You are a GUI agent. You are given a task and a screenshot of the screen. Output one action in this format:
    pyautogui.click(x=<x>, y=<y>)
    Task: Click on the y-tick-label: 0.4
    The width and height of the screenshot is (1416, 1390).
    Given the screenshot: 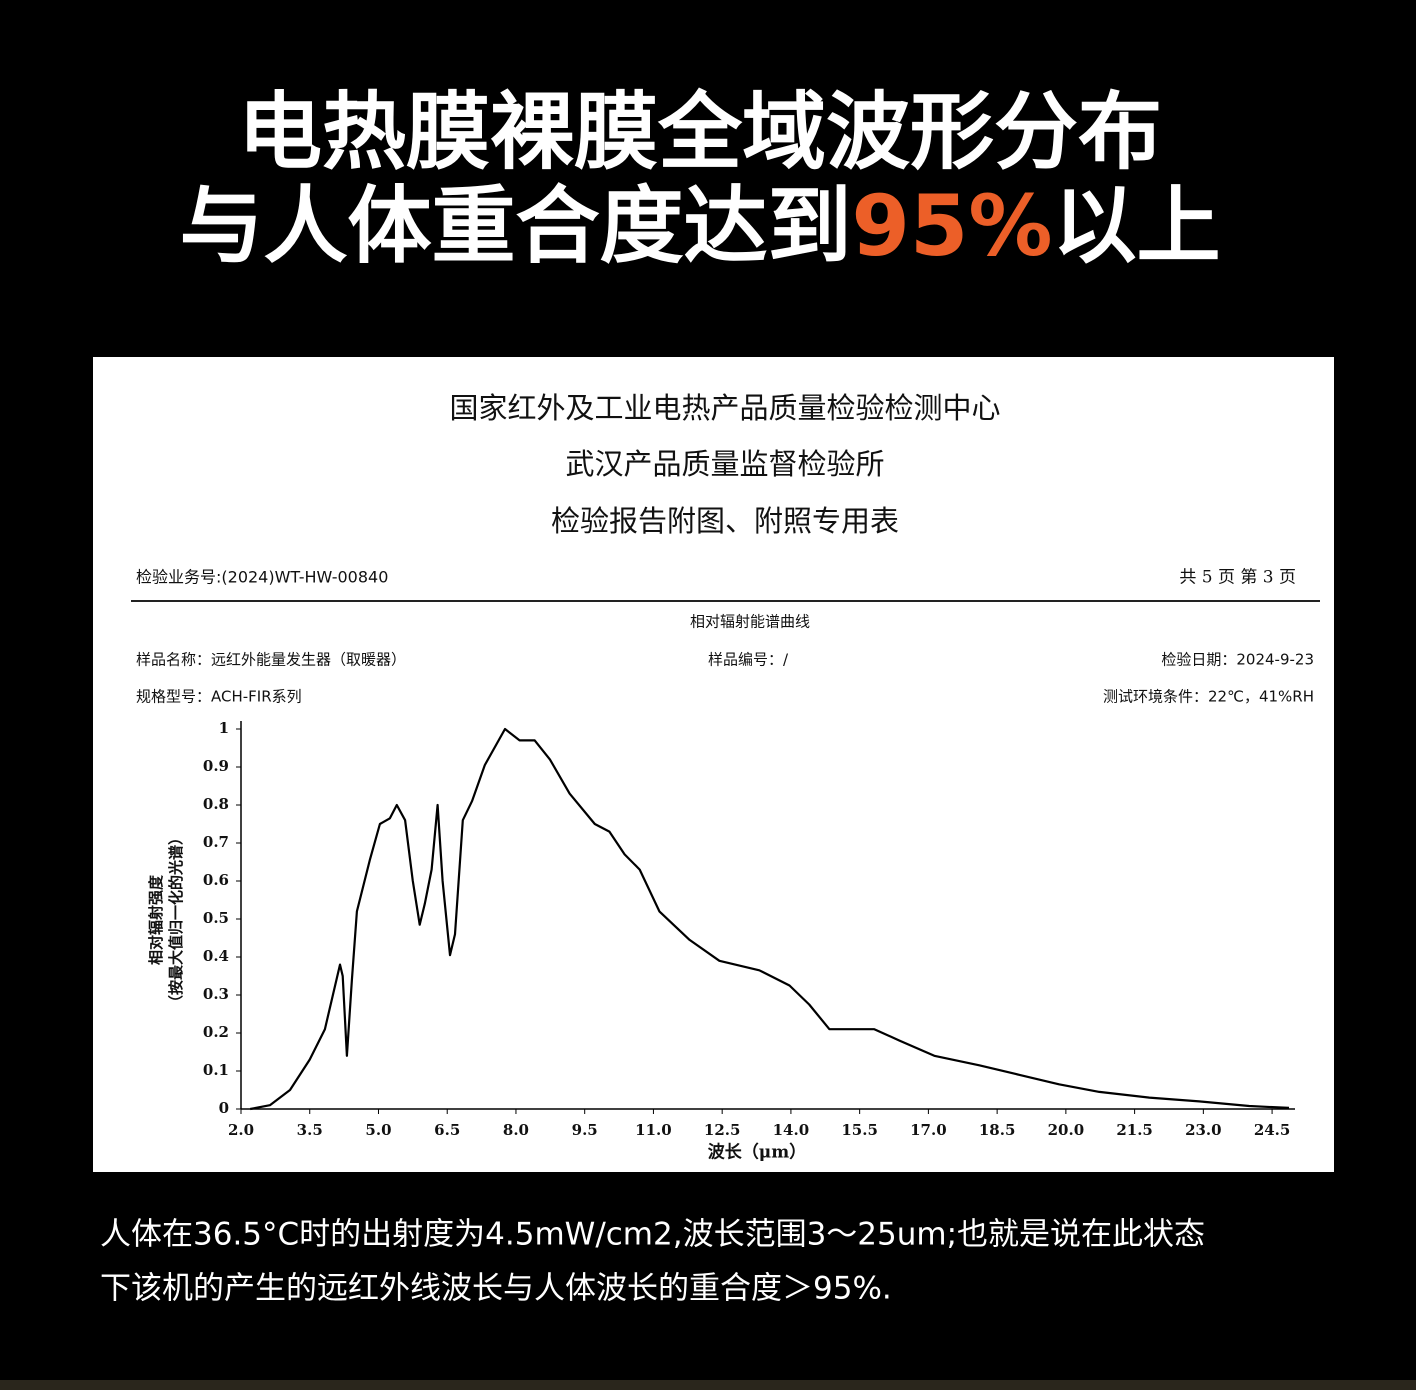 What is the action you would take?
    pyautogui.click(x=216, y=956)
    